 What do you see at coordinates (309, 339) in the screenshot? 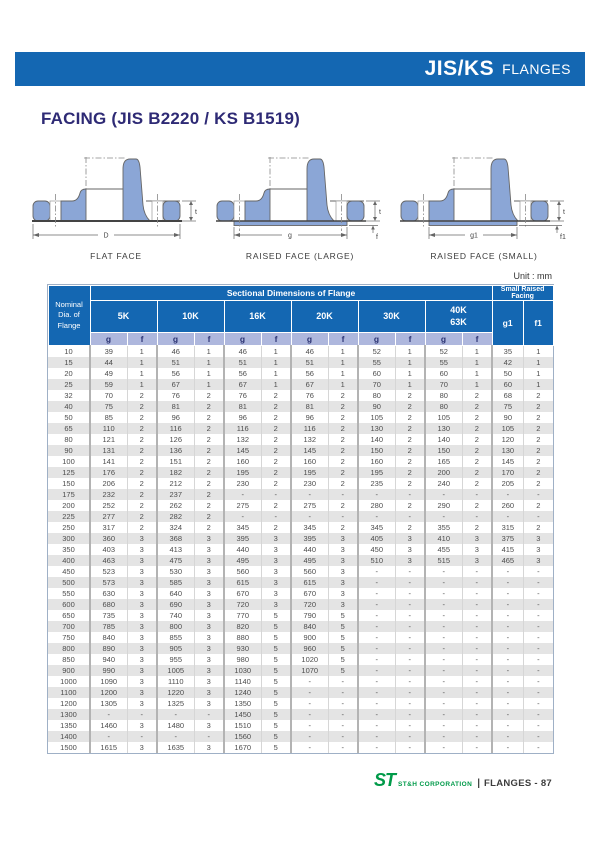
I see `g-subheader: g` at bounding box center [309, 339].